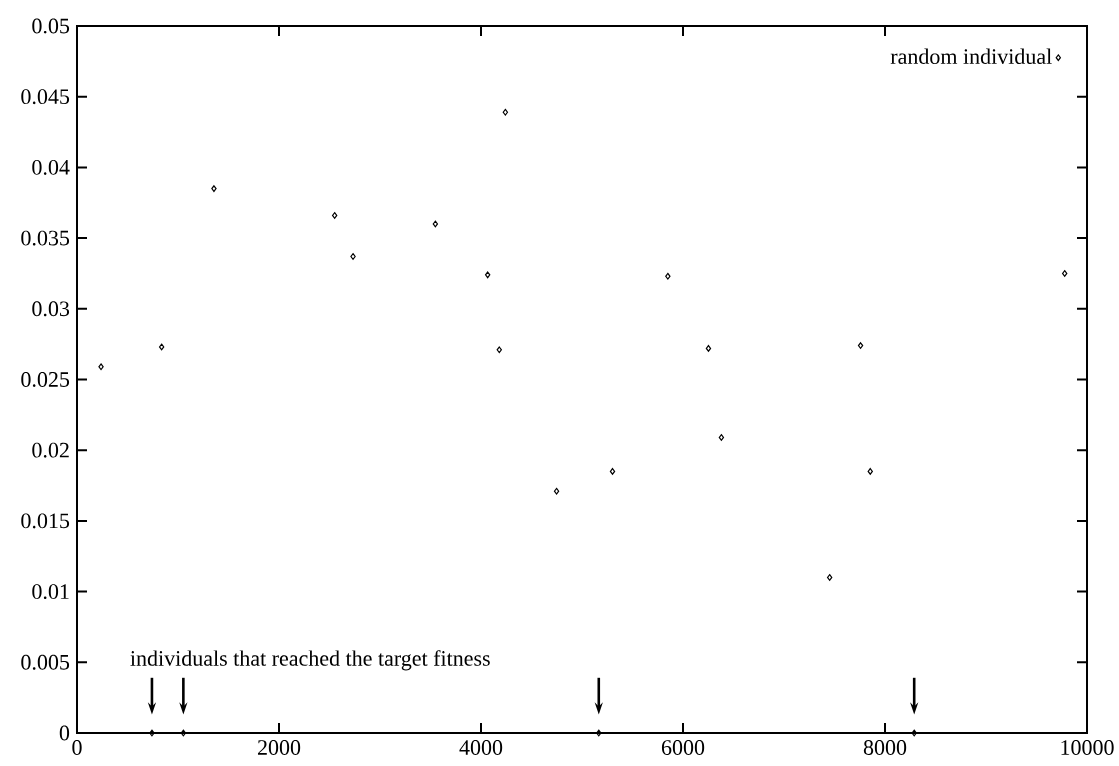 The width and height of the screenshot is (1119, 766). Describe the element at coordinates (77, 747) in the screenshot. I see `x-tick-label: 0` at that location.